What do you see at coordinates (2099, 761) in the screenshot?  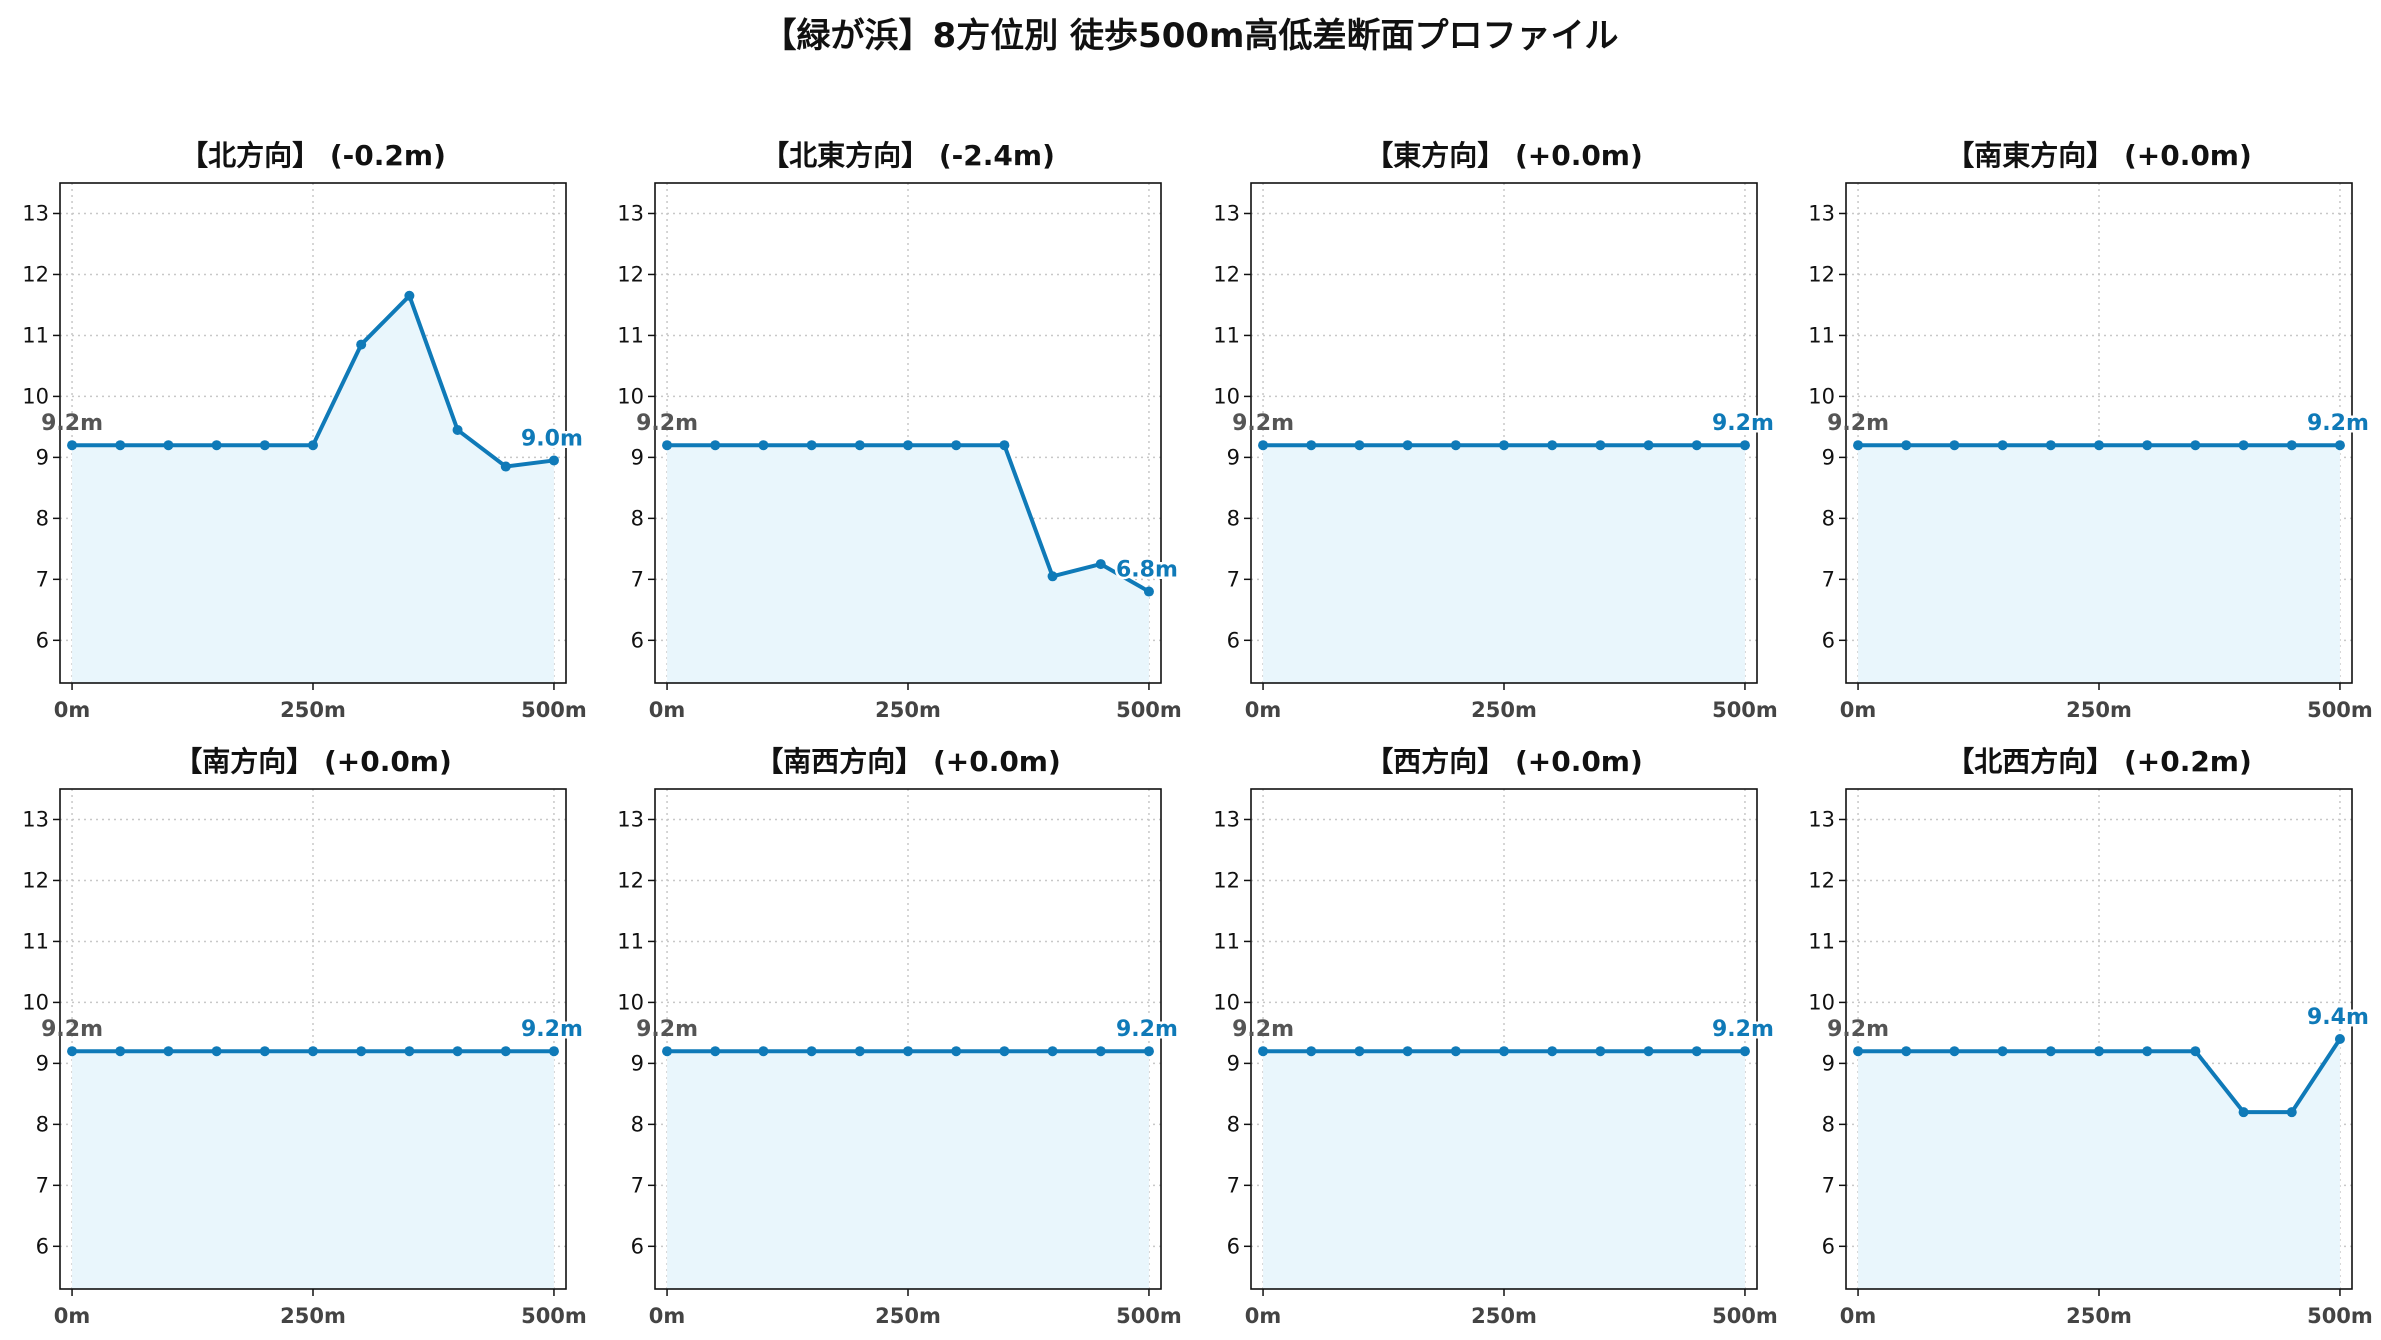 I see `panel-title: 【北西方向】 (+0.2m)` at bounding box center [2099, 761].